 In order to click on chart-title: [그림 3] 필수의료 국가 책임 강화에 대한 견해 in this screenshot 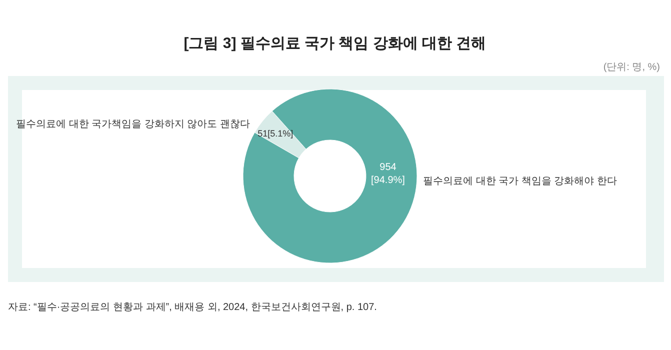, I will do `click(335, 43)`.